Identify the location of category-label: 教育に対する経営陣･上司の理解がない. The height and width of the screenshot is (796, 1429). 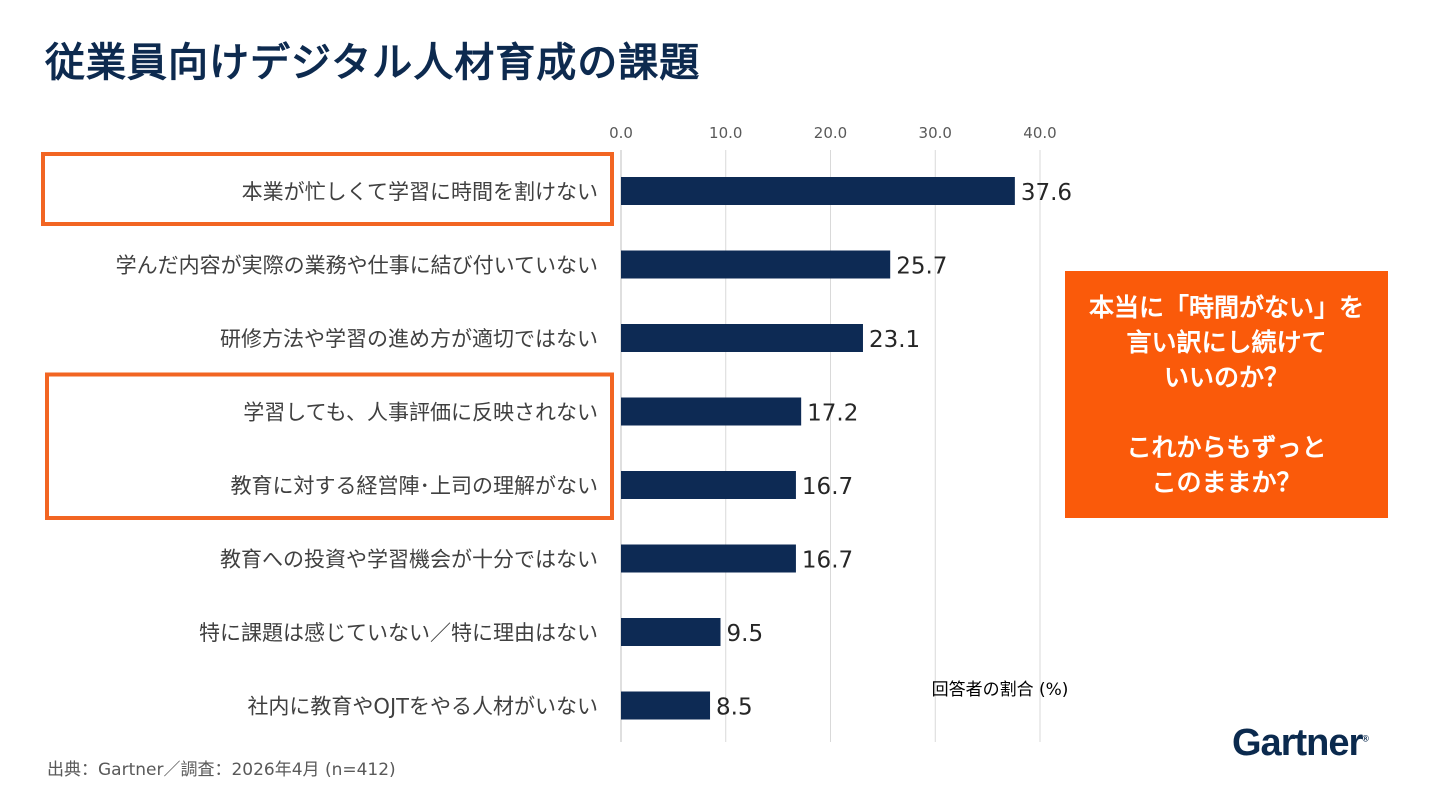
(415, 486).